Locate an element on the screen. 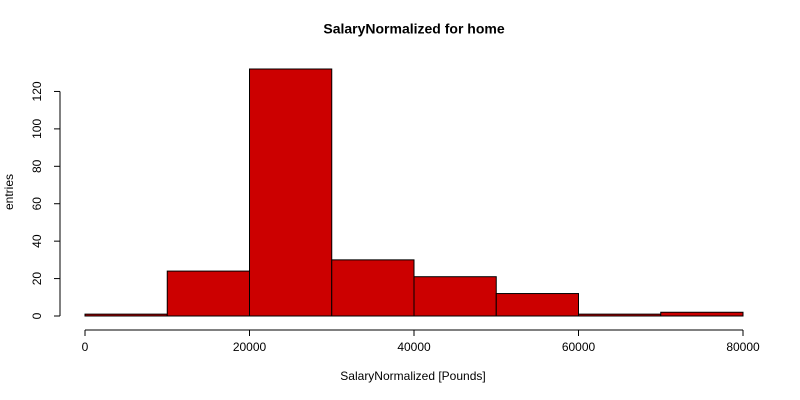 This screenshot has height=400, width=800. y-tick-label: 60 is located at coordinates (37, 204).